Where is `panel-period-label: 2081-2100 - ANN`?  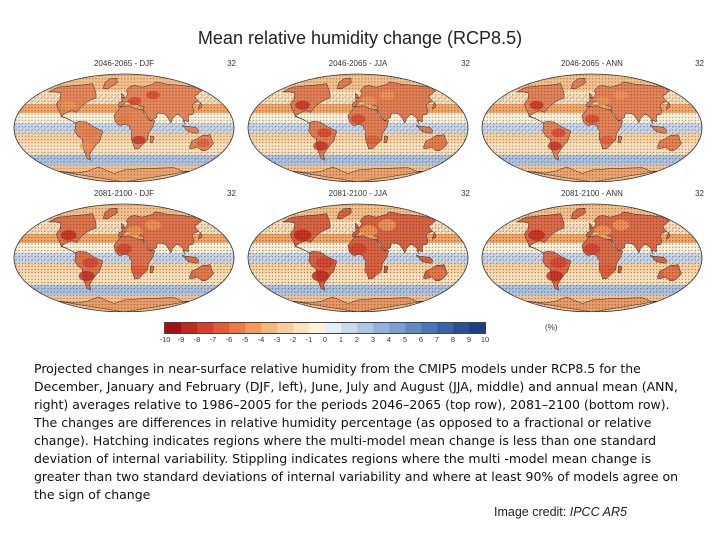 panel-period-label: 2081-2100 - ANN is located at coordinates (592, 193).